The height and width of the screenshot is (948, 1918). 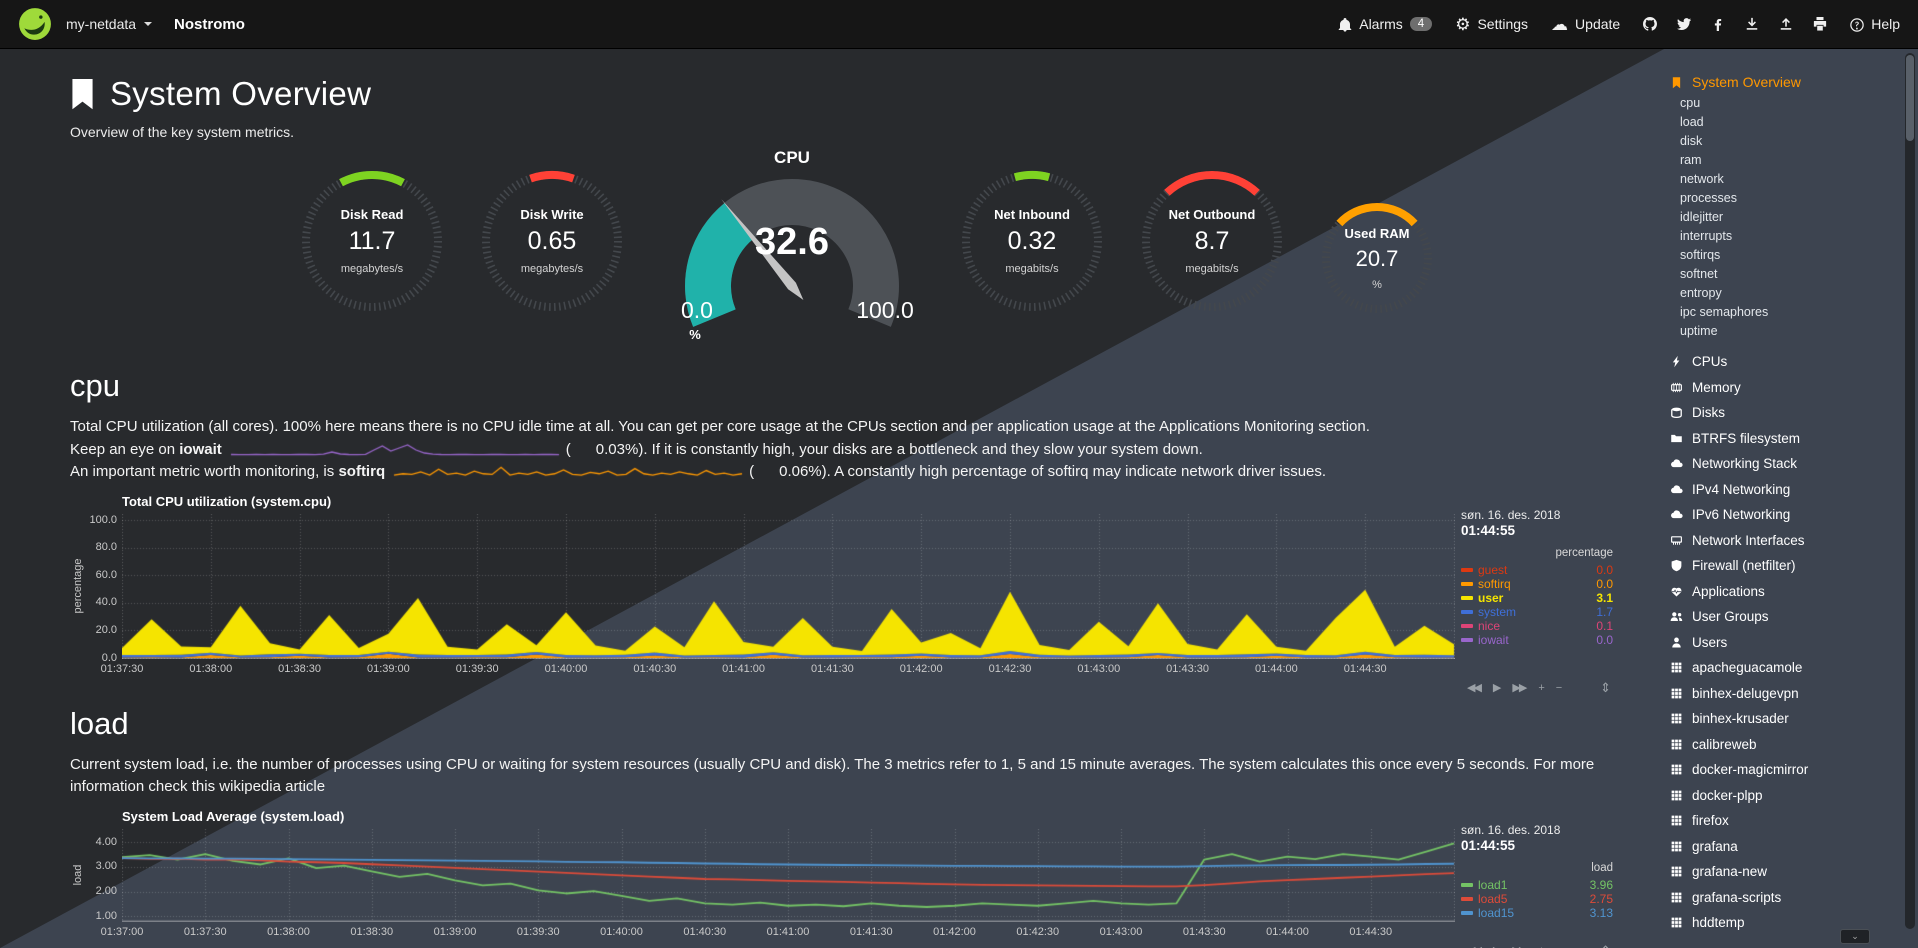 I want to click on cloud-icon, so click(x=1676, y=489).